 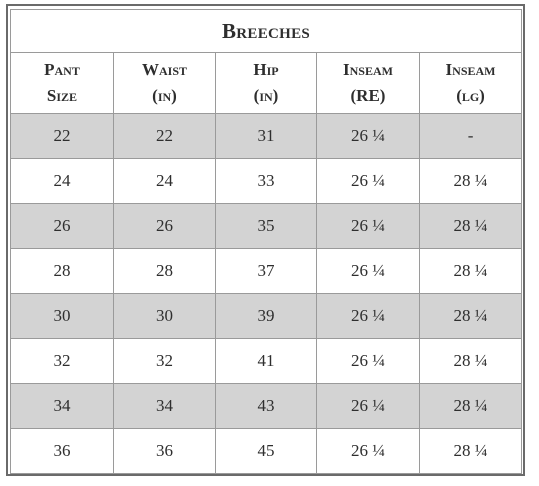 I want to click on header-line2: (RE), so click(x=368, y=95).